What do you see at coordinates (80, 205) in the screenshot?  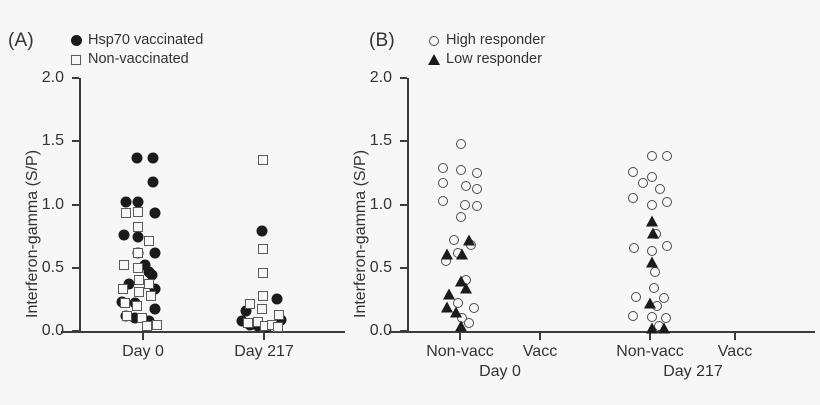 I see `y-axis-line` at bounding box center [80, 205].